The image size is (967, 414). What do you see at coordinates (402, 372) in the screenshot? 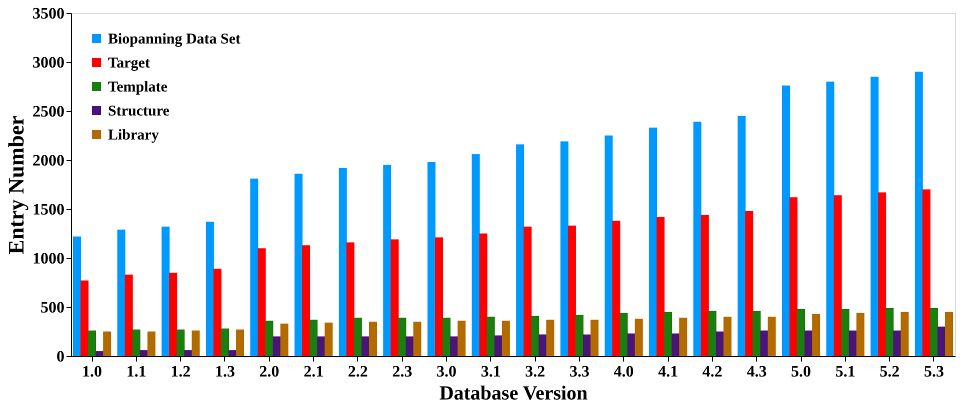
I see `x-tick-label: 2.3` at bounding box center [402, 372].